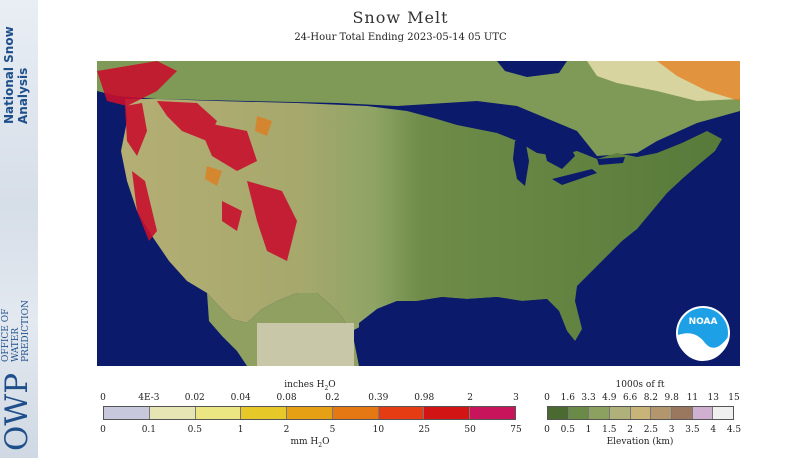 This screenshot has height=458, width=801. Describe the element at coordinates (521, 162) in the screenshot. I see `lake-michigan` at that location.